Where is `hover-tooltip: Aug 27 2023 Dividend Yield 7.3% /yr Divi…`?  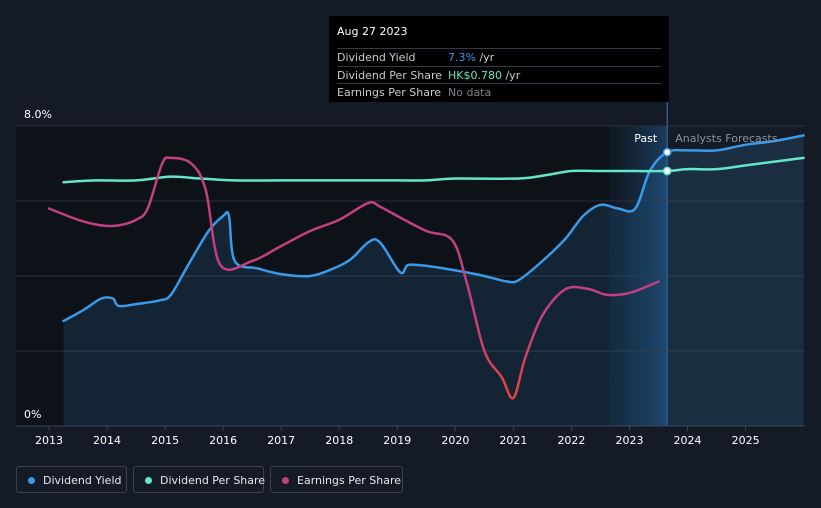 hover-tooltip: Aug 27 2023 Dividend Yield 7.3% /yr Divi… is located at coordinates (499, 59).